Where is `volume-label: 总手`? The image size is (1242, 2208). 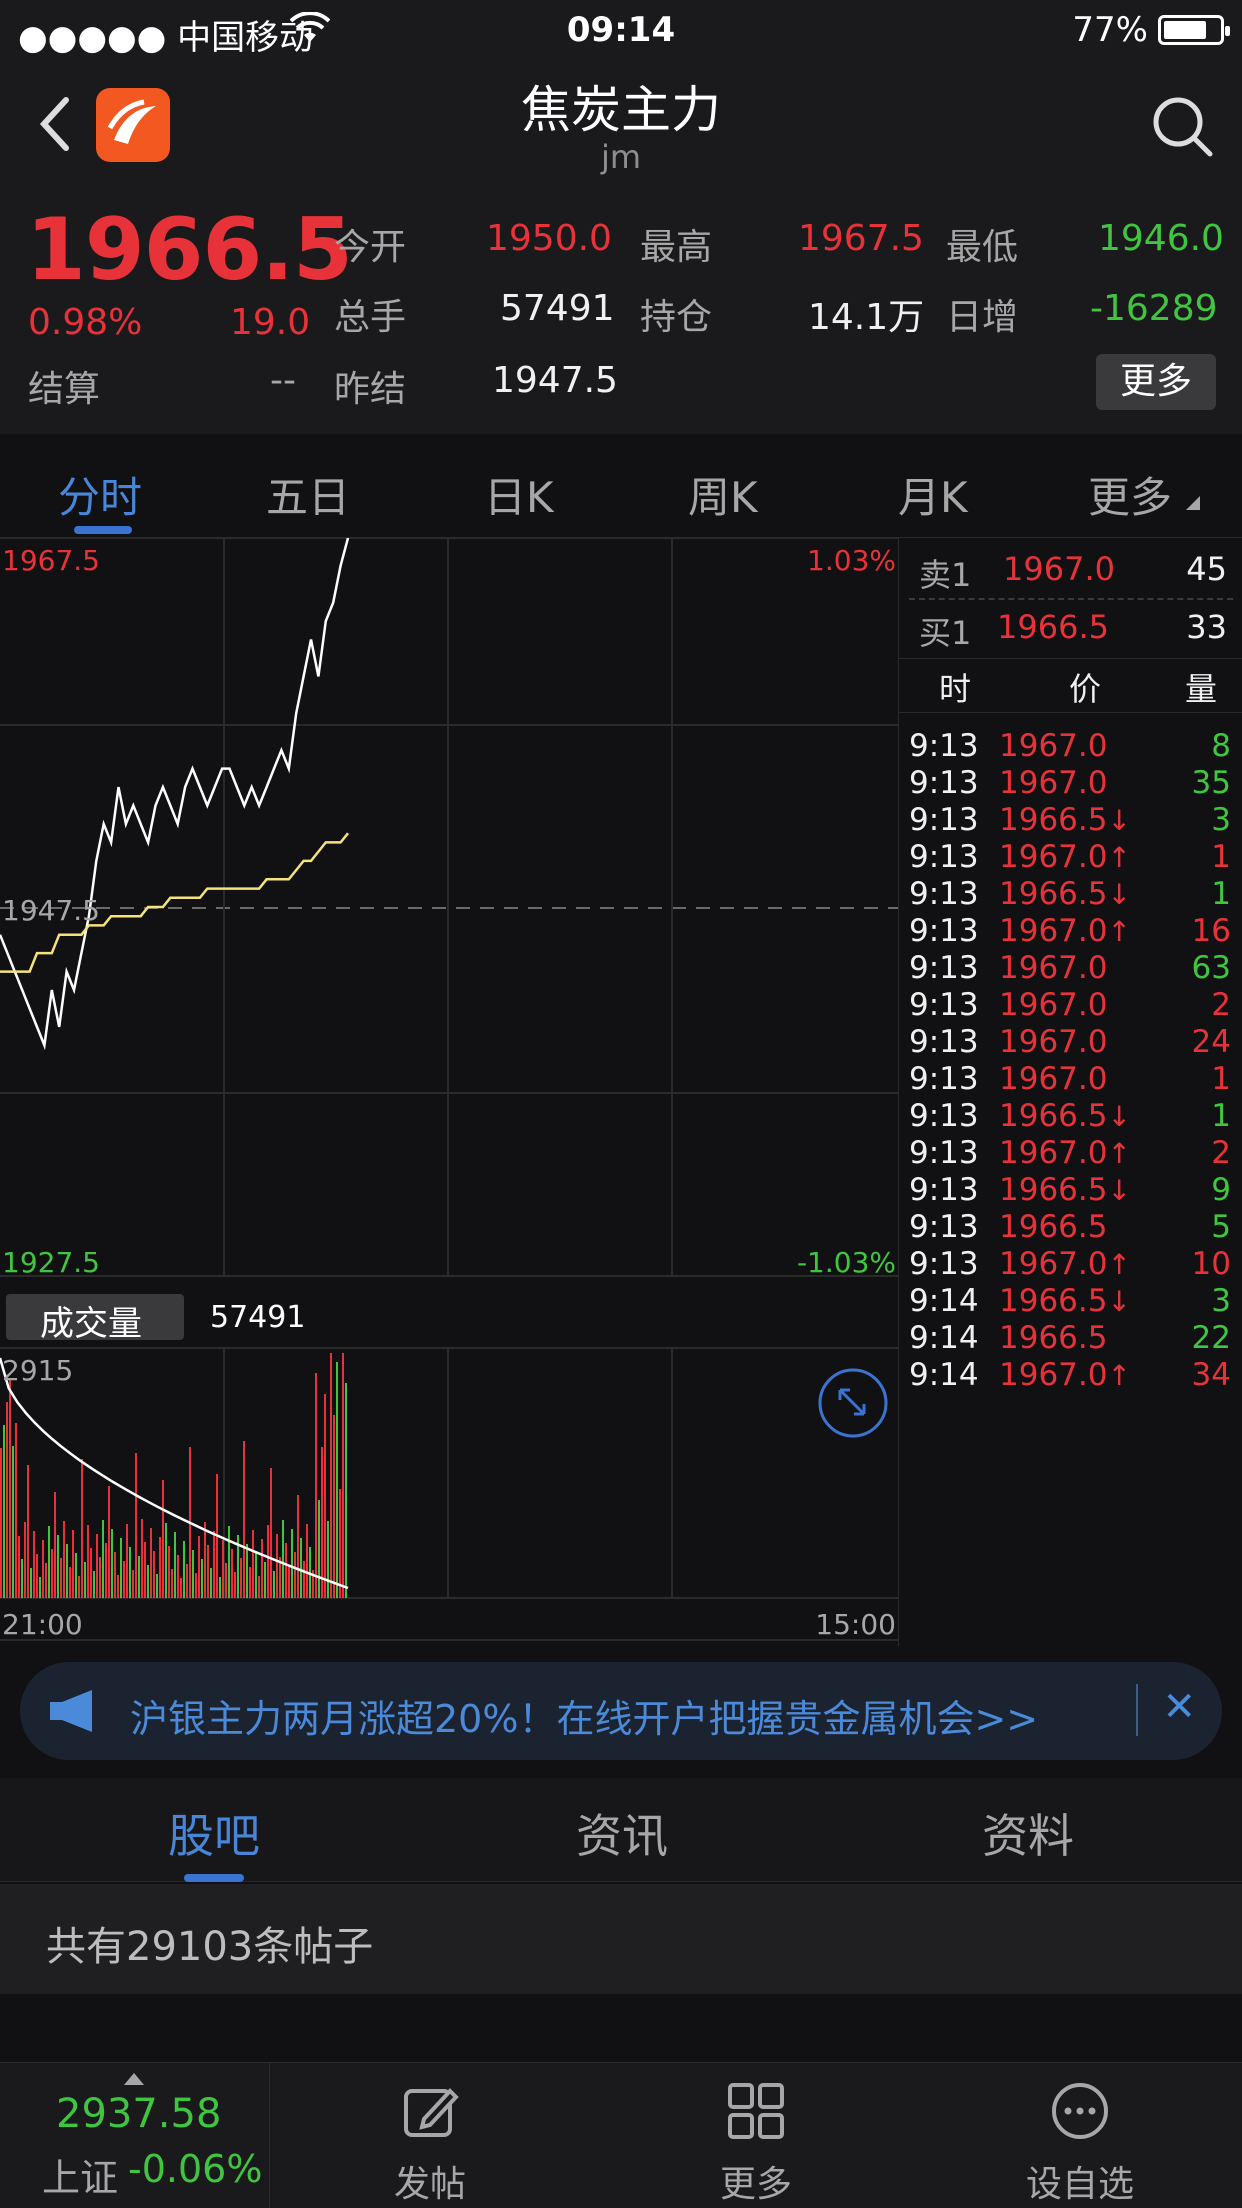
volume-label: 总手 is located at coordinates (370, 317).